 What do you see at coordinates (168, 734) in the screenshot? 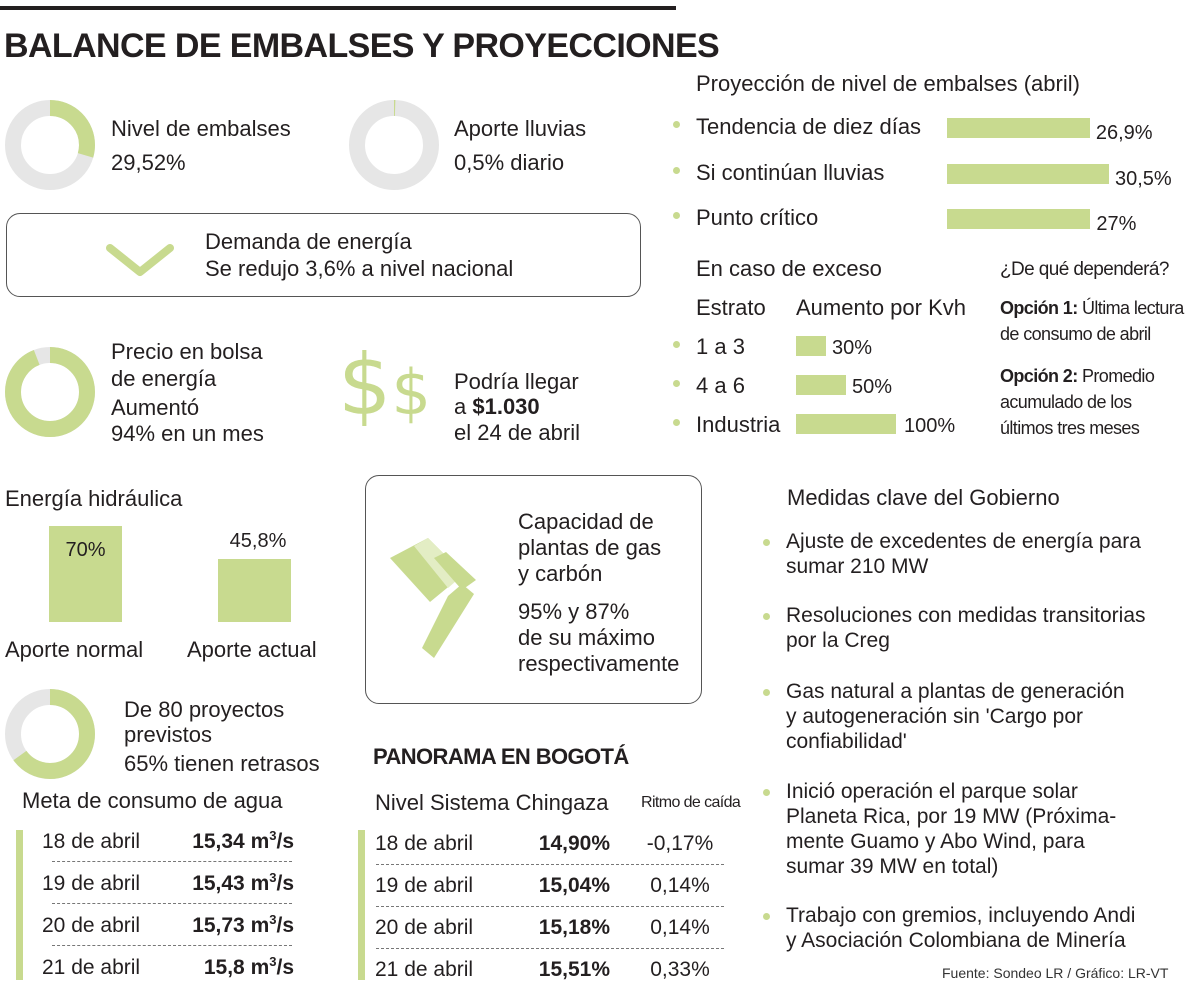
I see `proyectos-title-2: previstos` at bounding box center [168, 734].